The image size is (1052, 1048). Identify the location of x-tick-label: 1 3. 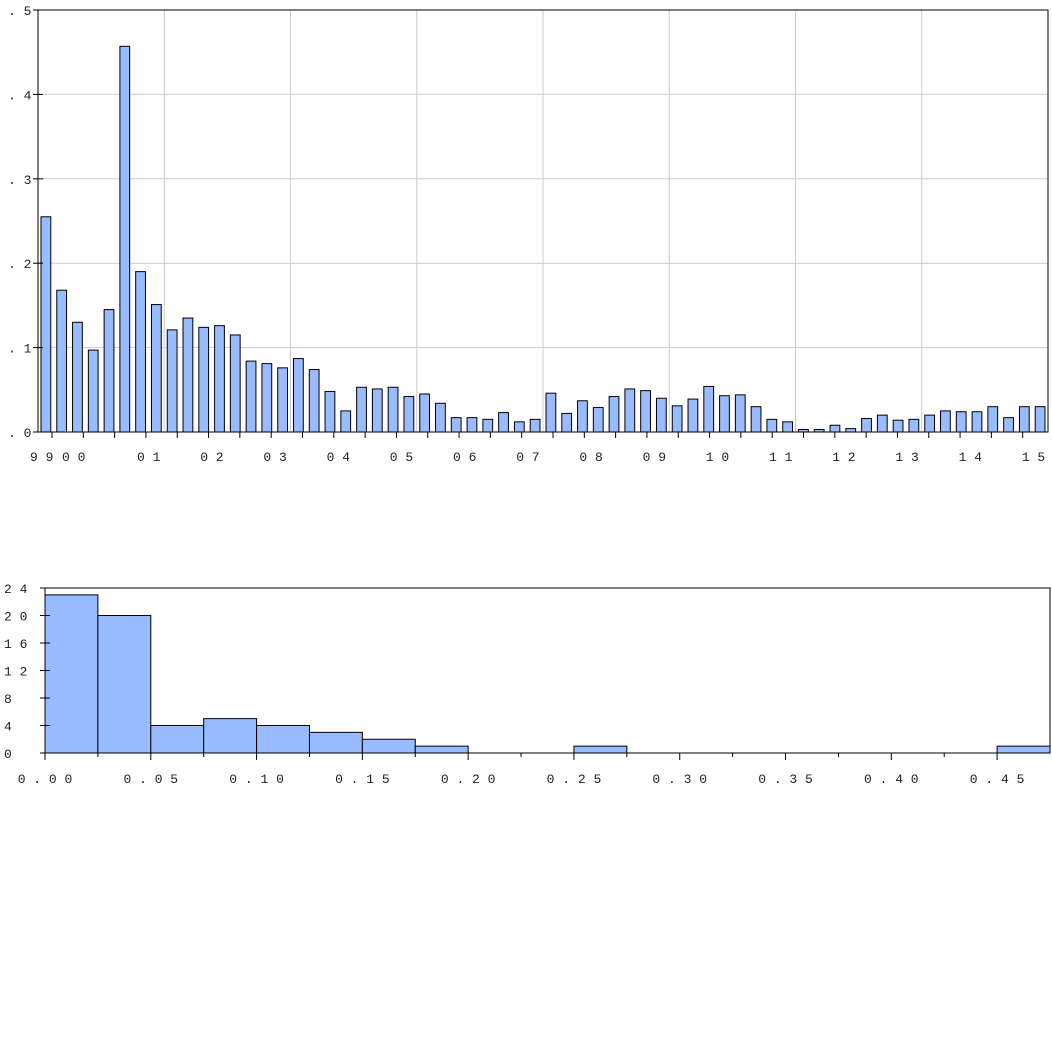
(906, 457).